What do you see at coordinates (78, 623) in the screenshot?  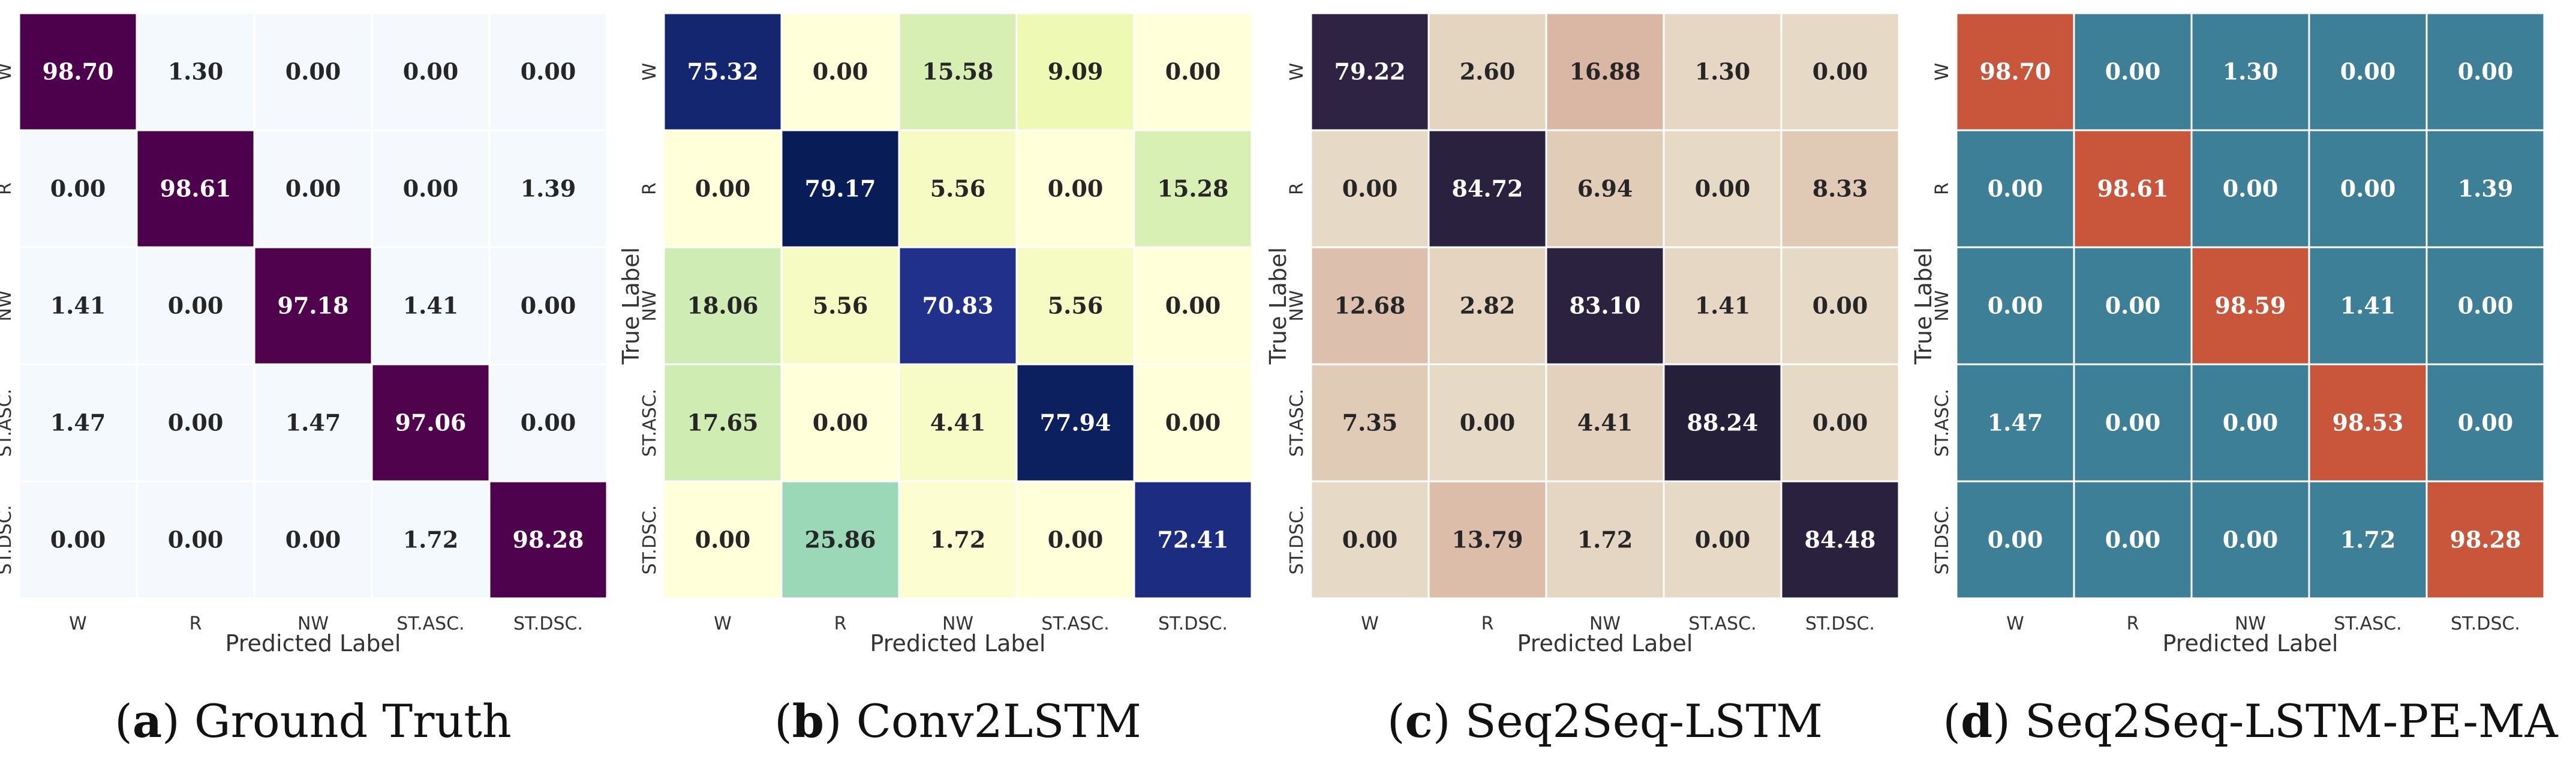 I see `x-tick-label: W` at bounding box center [78, 623].